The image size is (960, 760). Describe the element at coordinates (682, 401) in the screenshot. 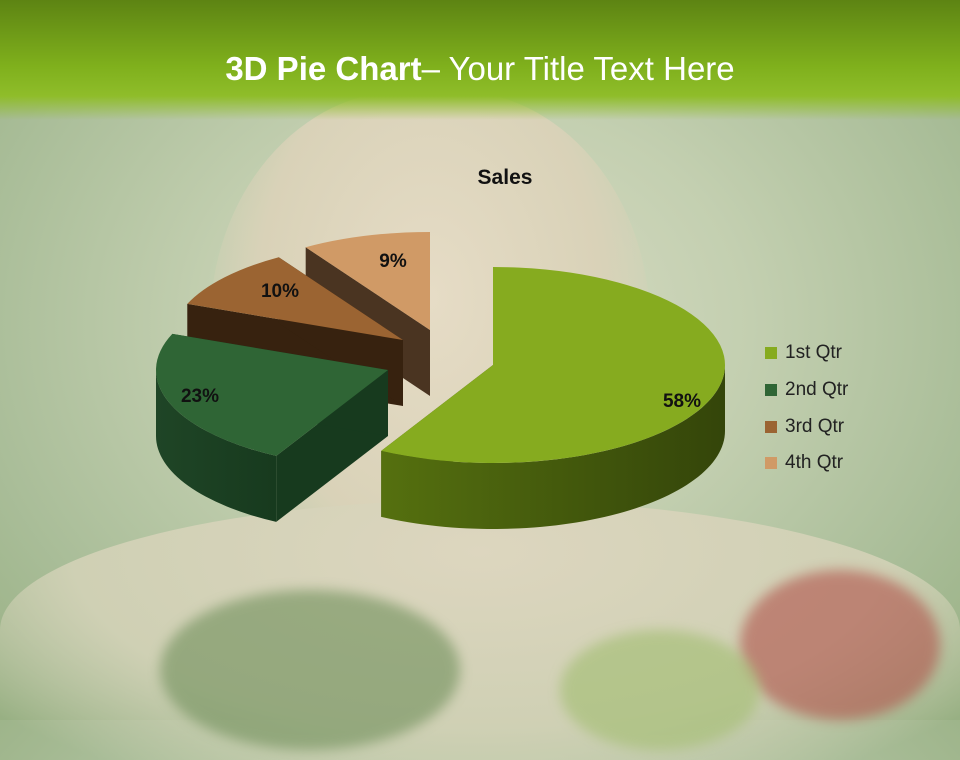

I see `data-label: 58%` at that location.